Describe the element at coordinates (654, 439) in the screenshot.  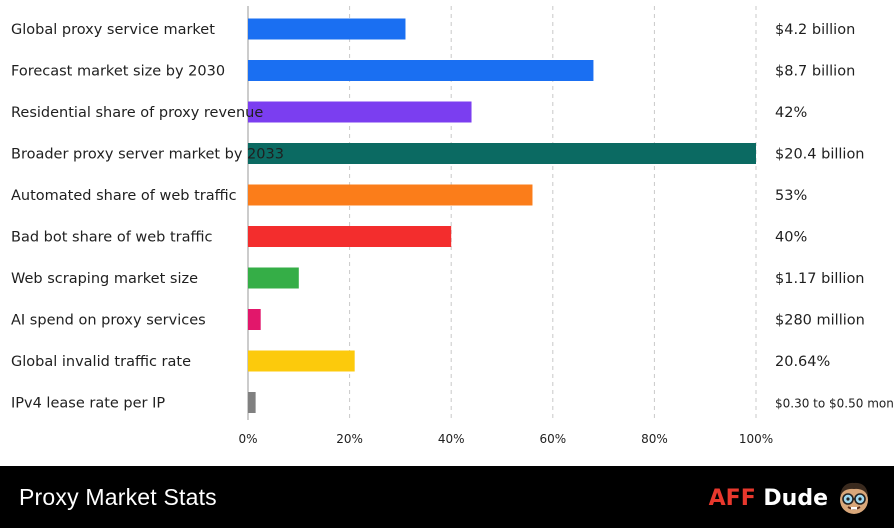
I see `x-tick-label: 80%` at that location.